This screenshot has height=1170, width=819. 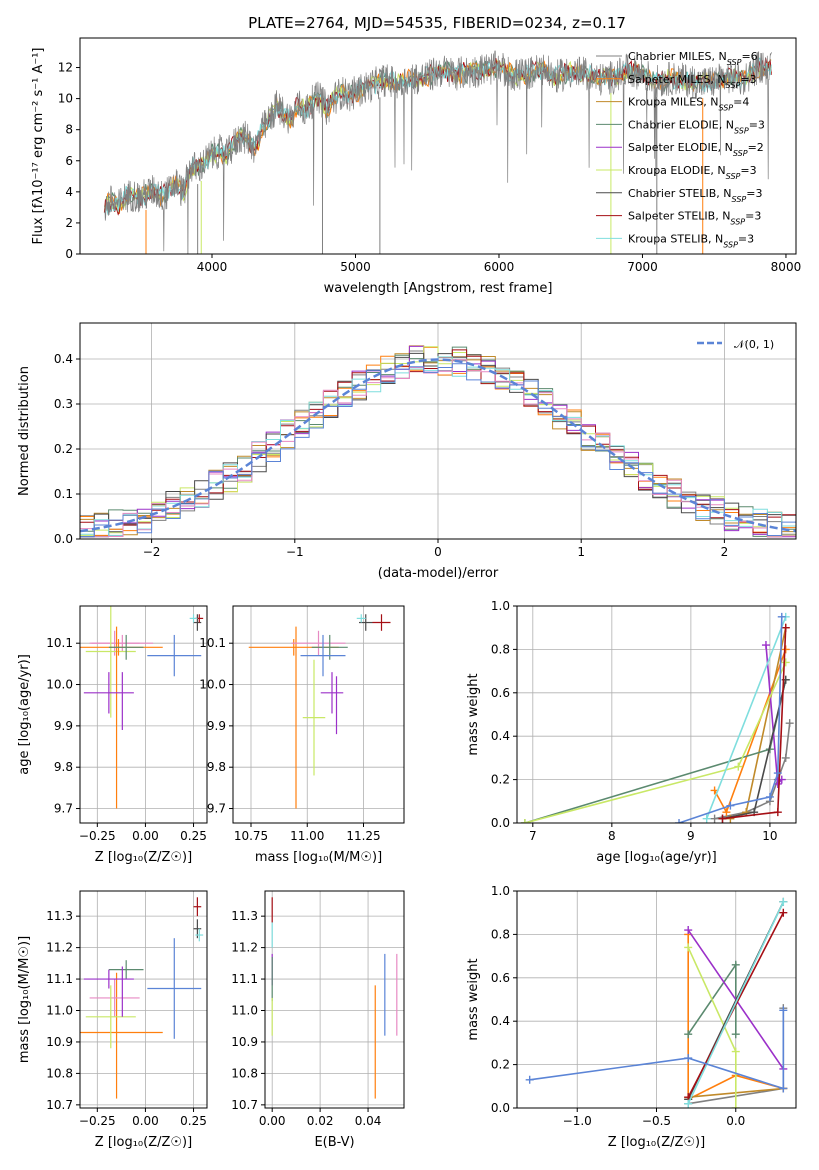 I want to click on y-tick-label: 10.8, so click(x=244, y=1073).